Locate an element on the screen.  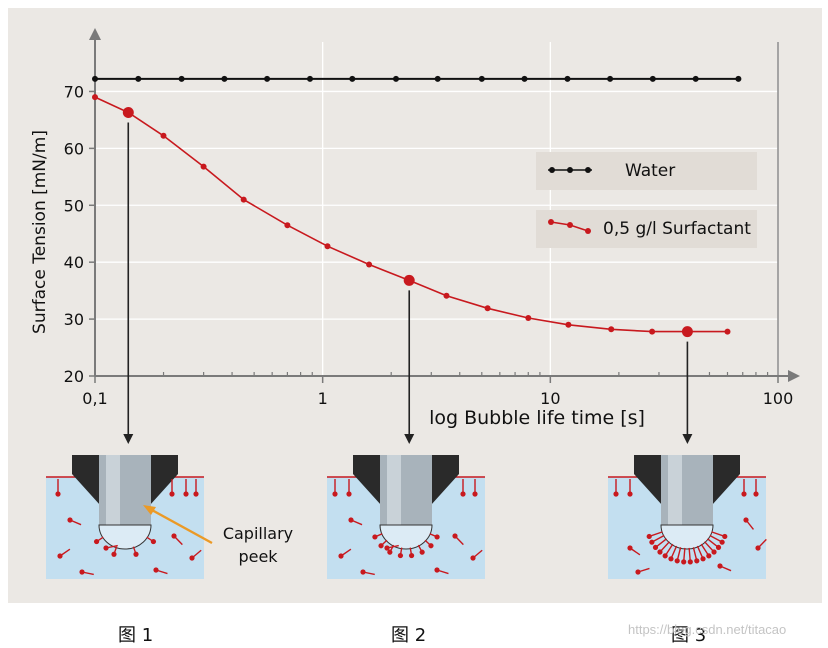
y-tick-label: 30 is located at coordinates (74, 319).